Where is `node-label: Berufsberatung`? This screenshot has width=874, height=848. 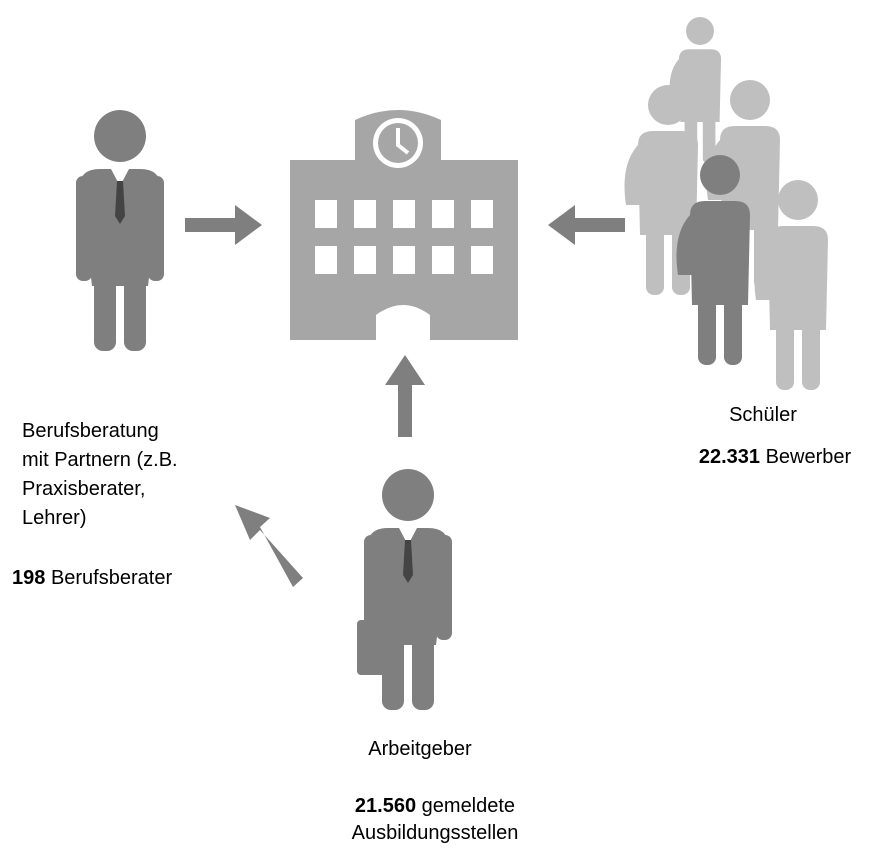
node-label: Berufsberatung is located at coordinates (90, 431).